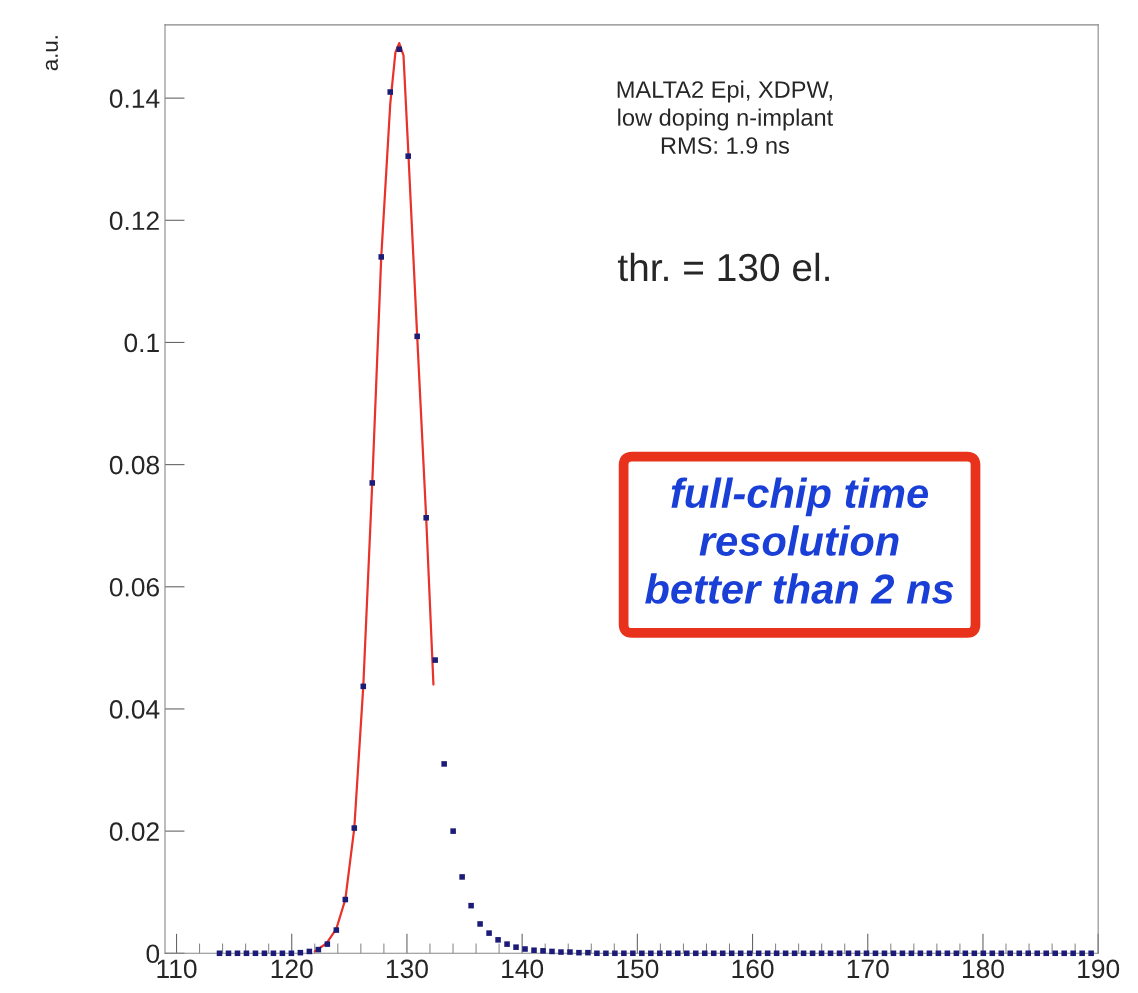  What do you see at coordinates (983, 969) in the screenshot?
I see `x-tick-label: 180` at bounding box center [983, 969].